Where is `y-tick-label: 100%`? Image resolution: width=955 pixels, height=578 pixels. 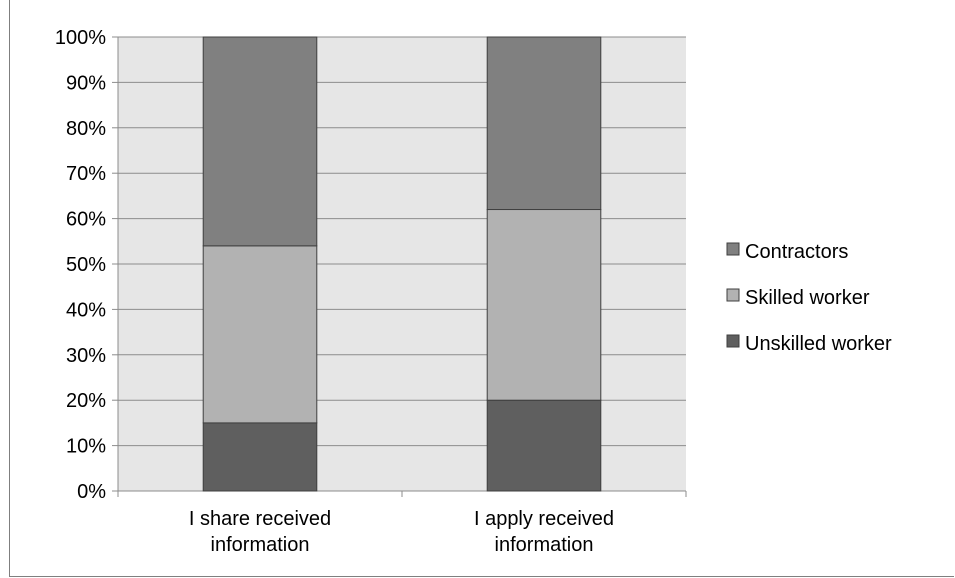
y-tick-label: 100% is located at coordinates (80, 38).